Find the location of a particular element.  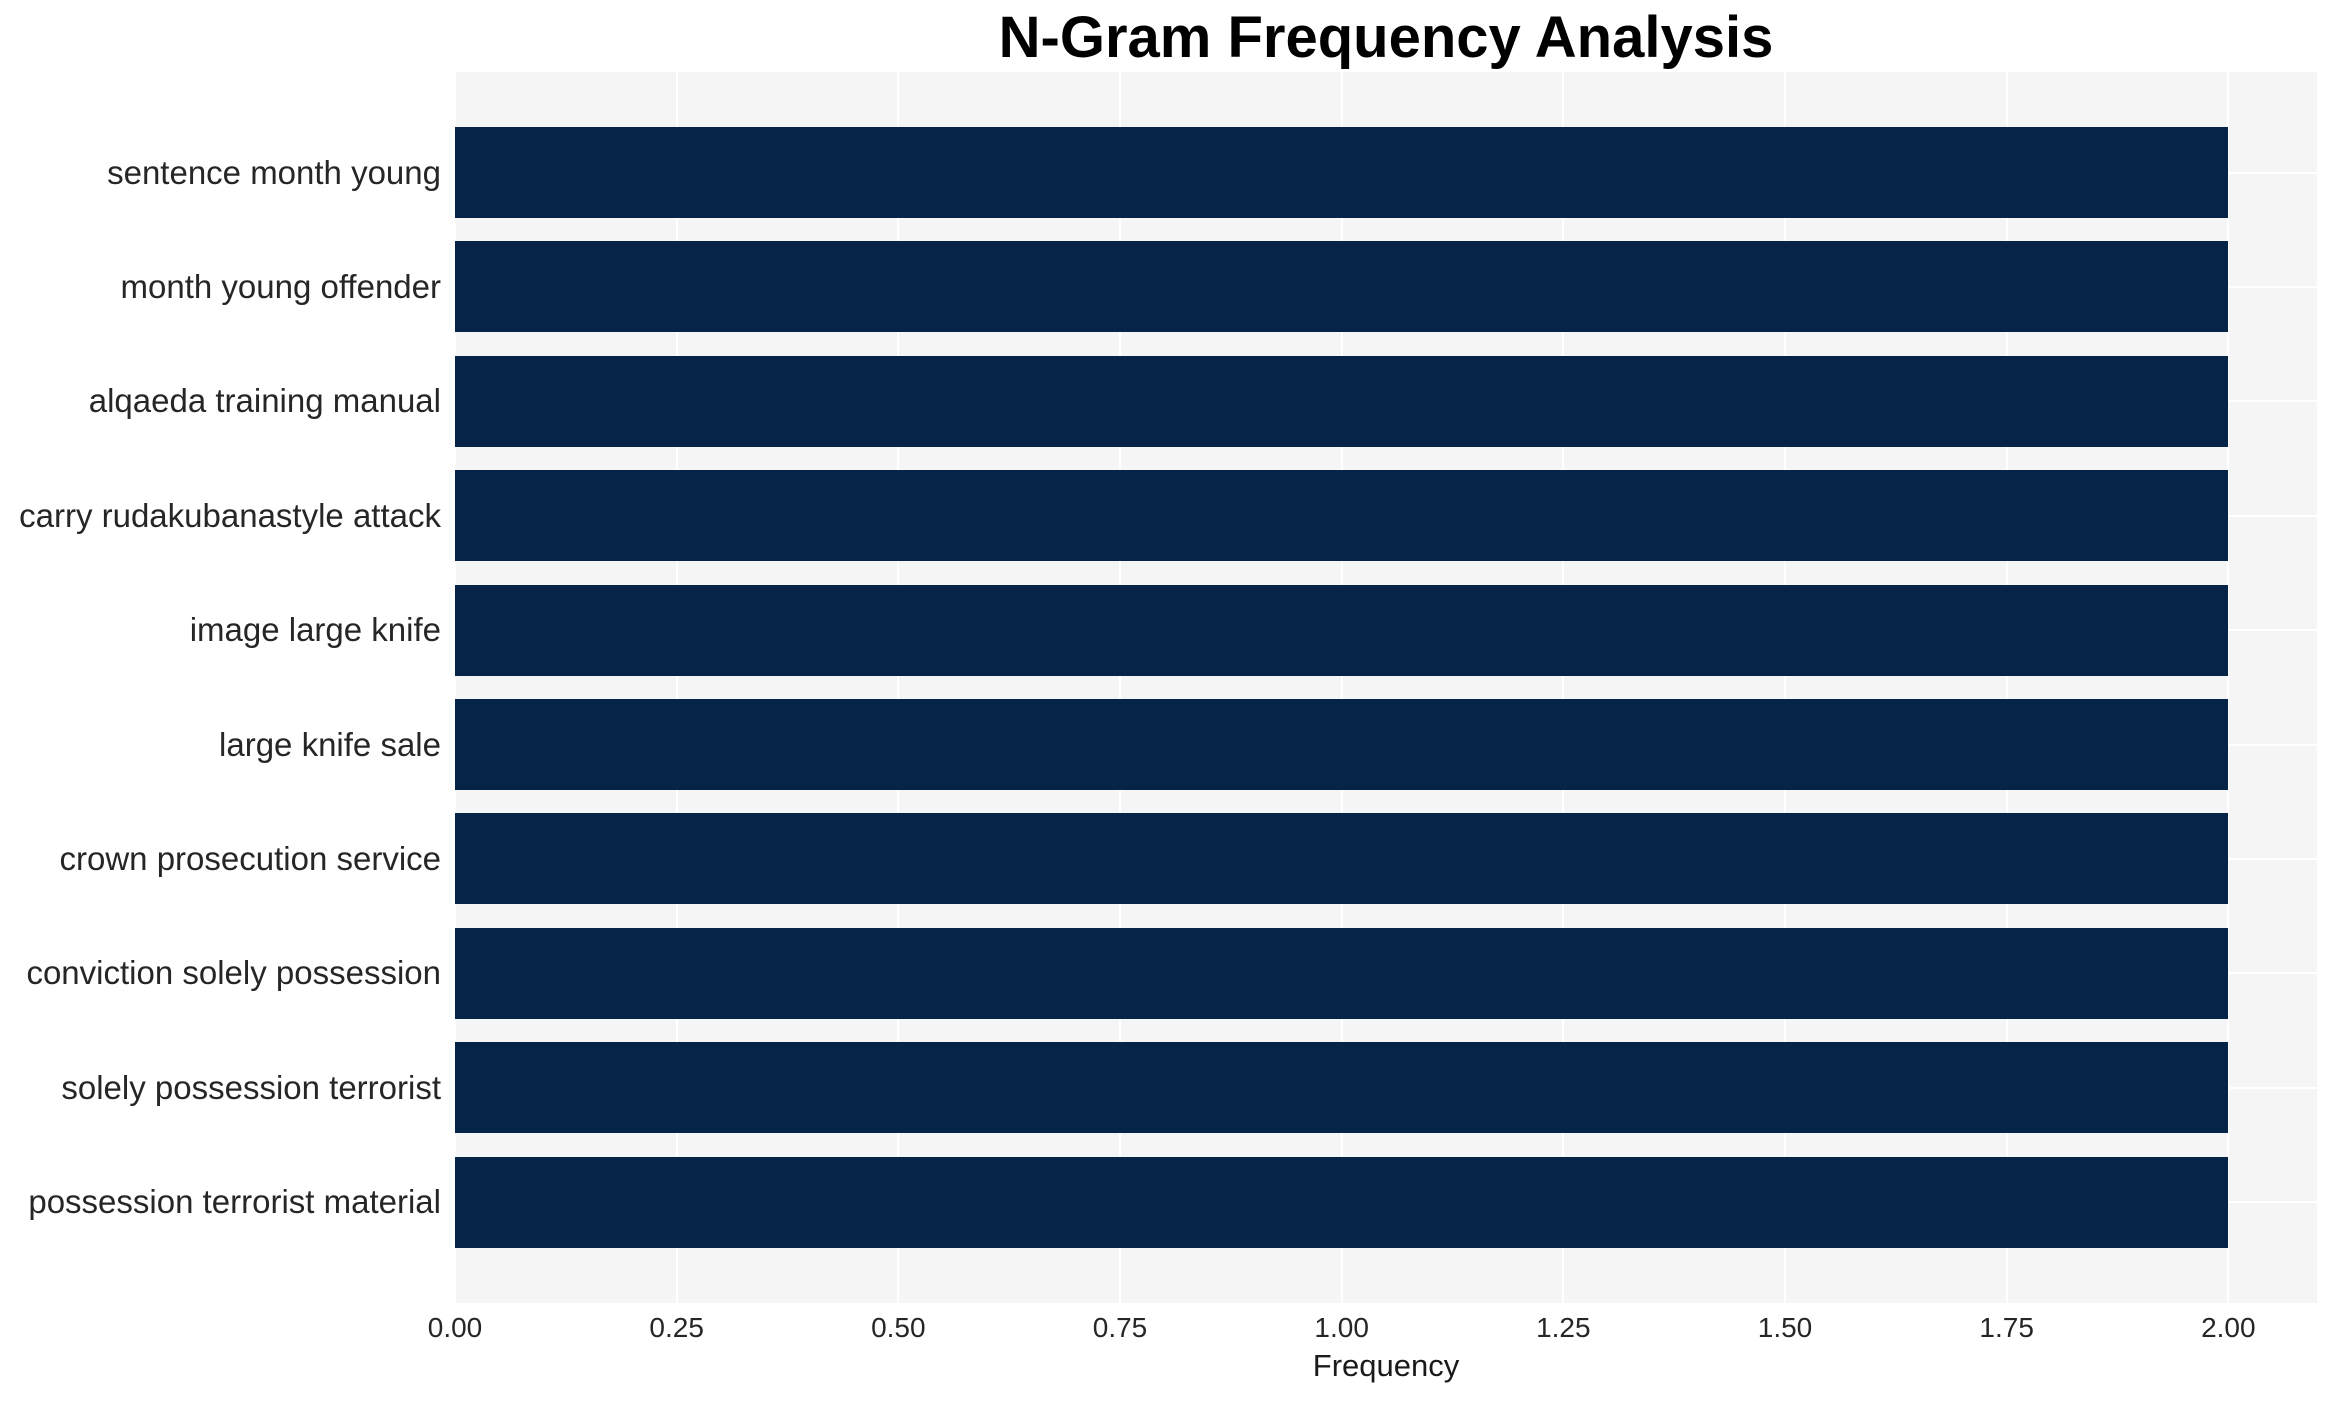

y-tick-label: month young offender is located at coordinates (280, 286).